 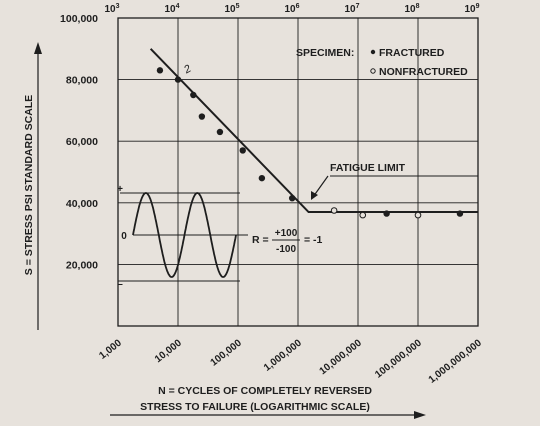 I want to click on x-tick-top-label: 10⁷, so click(x=351, y=9).